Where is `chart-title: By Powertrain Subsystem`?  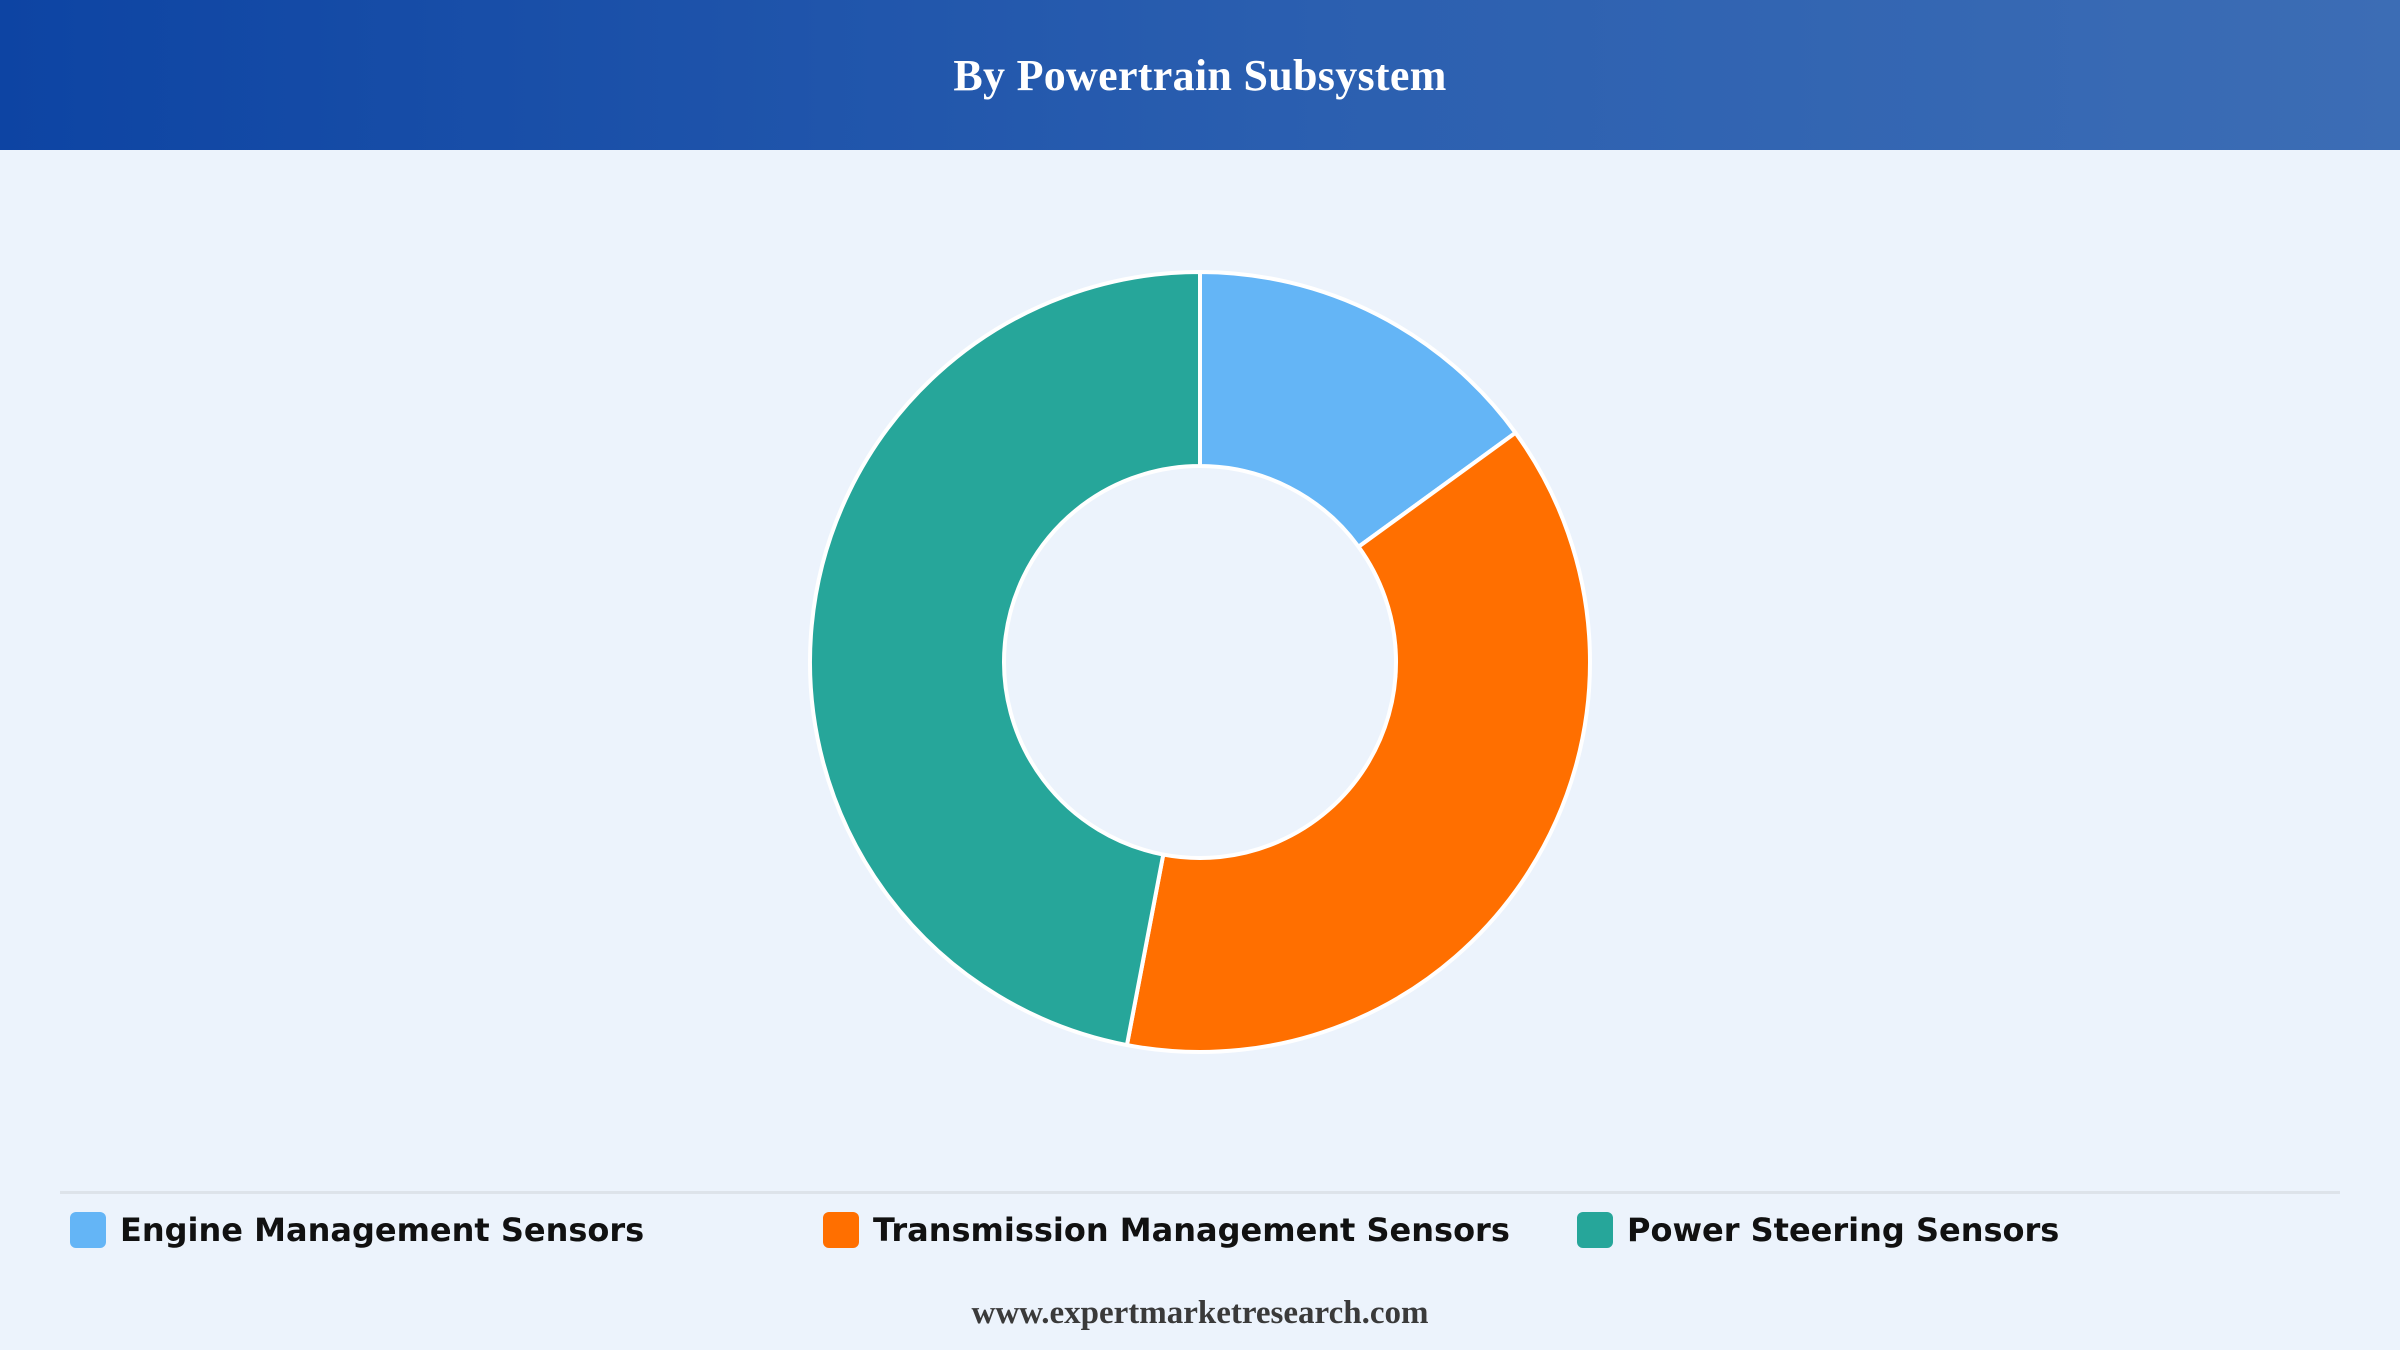
chart-title: By Powertrain Subsystem is located at coordinates (1200, 75).